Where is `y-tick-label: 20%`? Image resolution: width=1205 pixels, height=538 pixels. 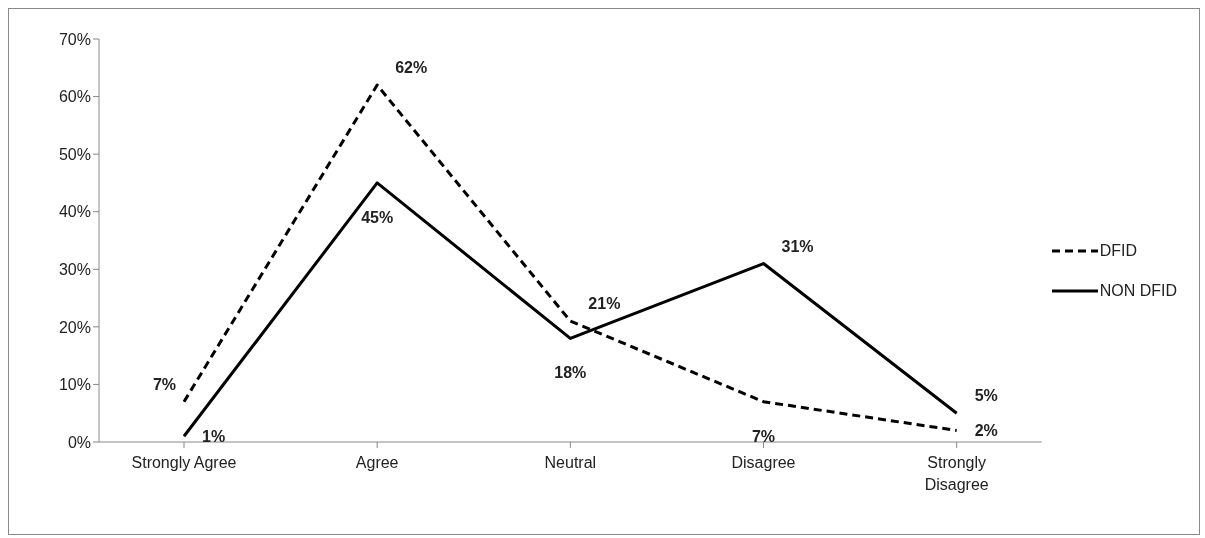
y-tick-label: 20% is located at coordinates (74, 327).